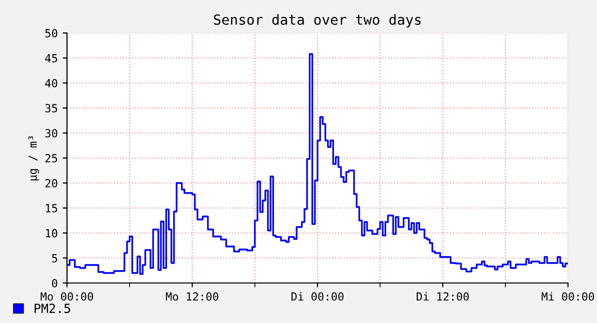 Image resolution: width=597 pixels, height=323 pixels. What do you see at coordinates (52, 309) in the screenshot?
I see `legend-label: PM2.5` at bounding box center [52, 309].